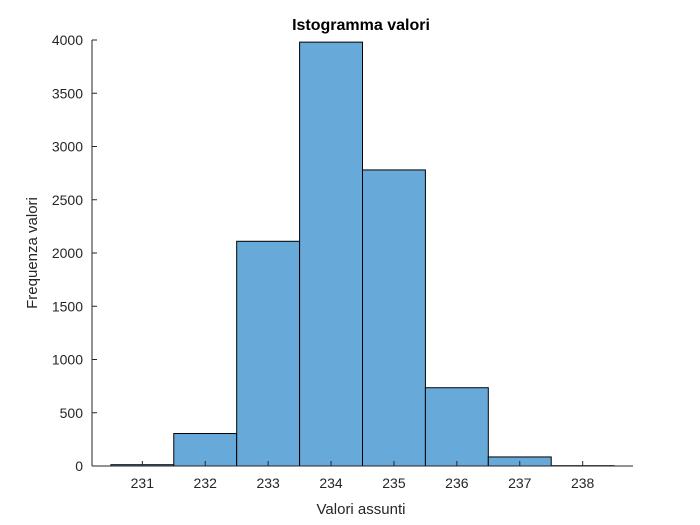 The height and width of the screenshot is (525, 700). Describe the element at coordinates (331, 483) in the screenshot. I see `x-tick-label: 234` at that location.